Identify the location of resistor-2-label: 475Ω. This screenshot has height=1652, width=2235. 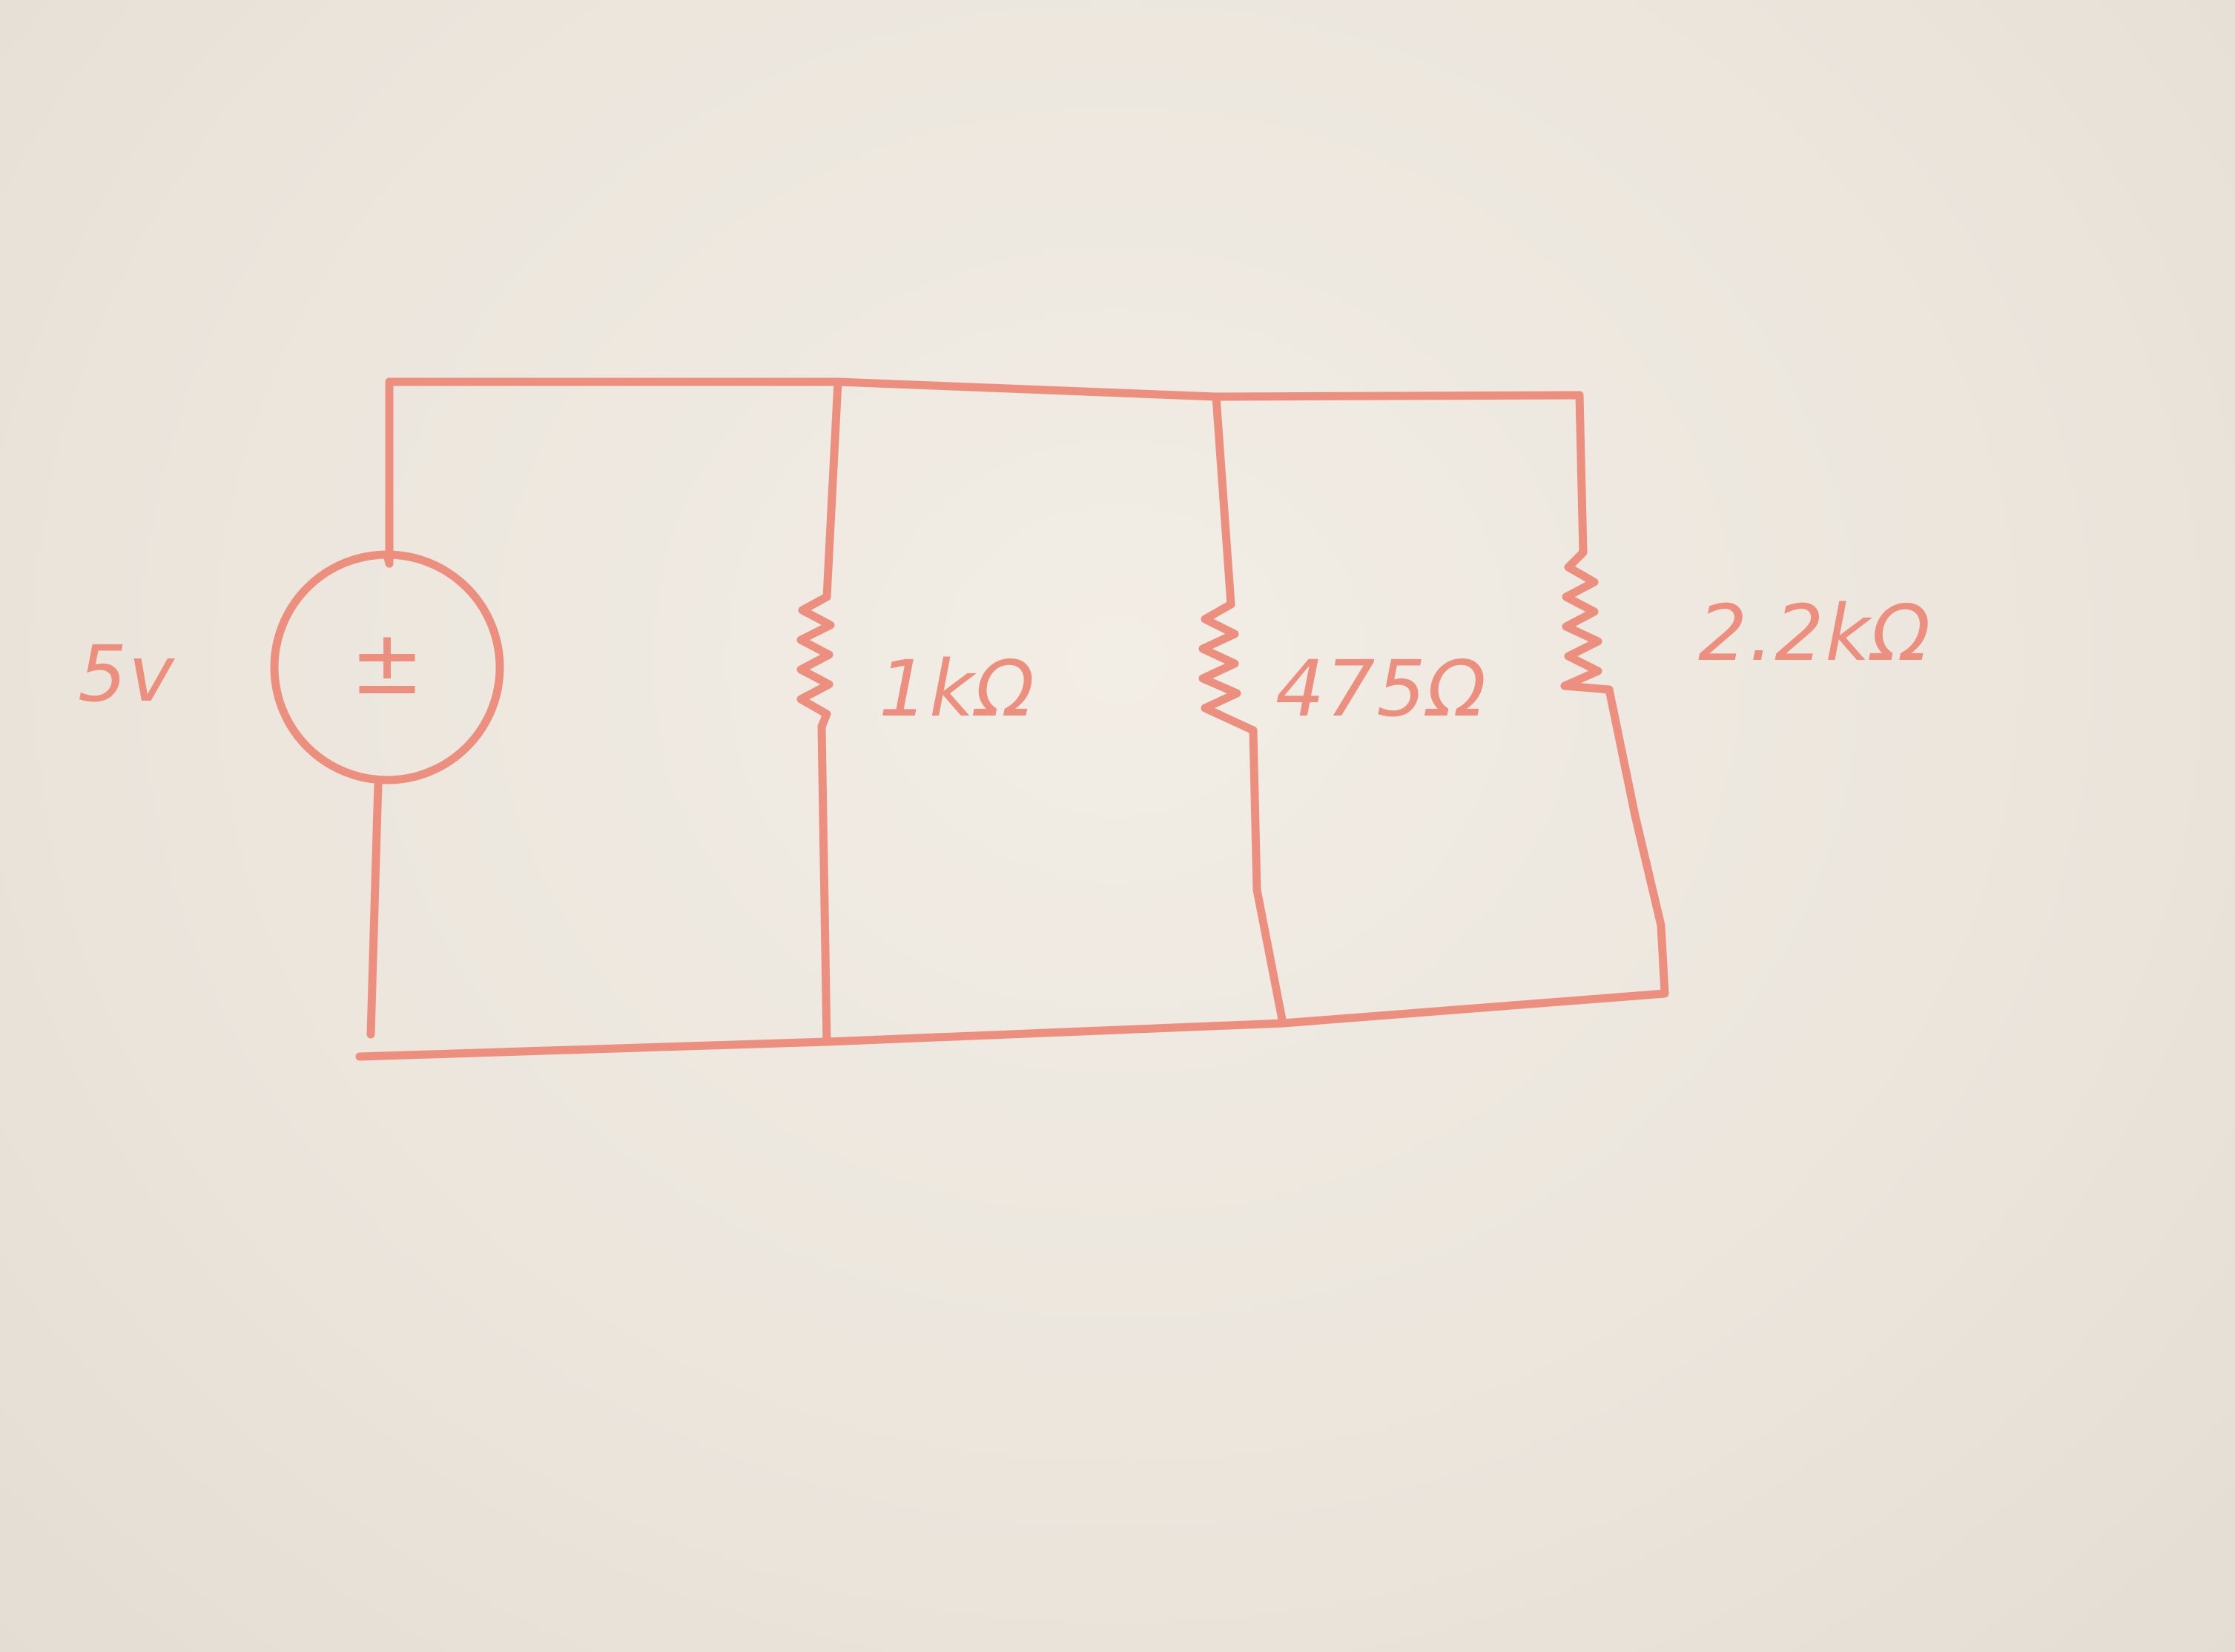
(1381, 689).